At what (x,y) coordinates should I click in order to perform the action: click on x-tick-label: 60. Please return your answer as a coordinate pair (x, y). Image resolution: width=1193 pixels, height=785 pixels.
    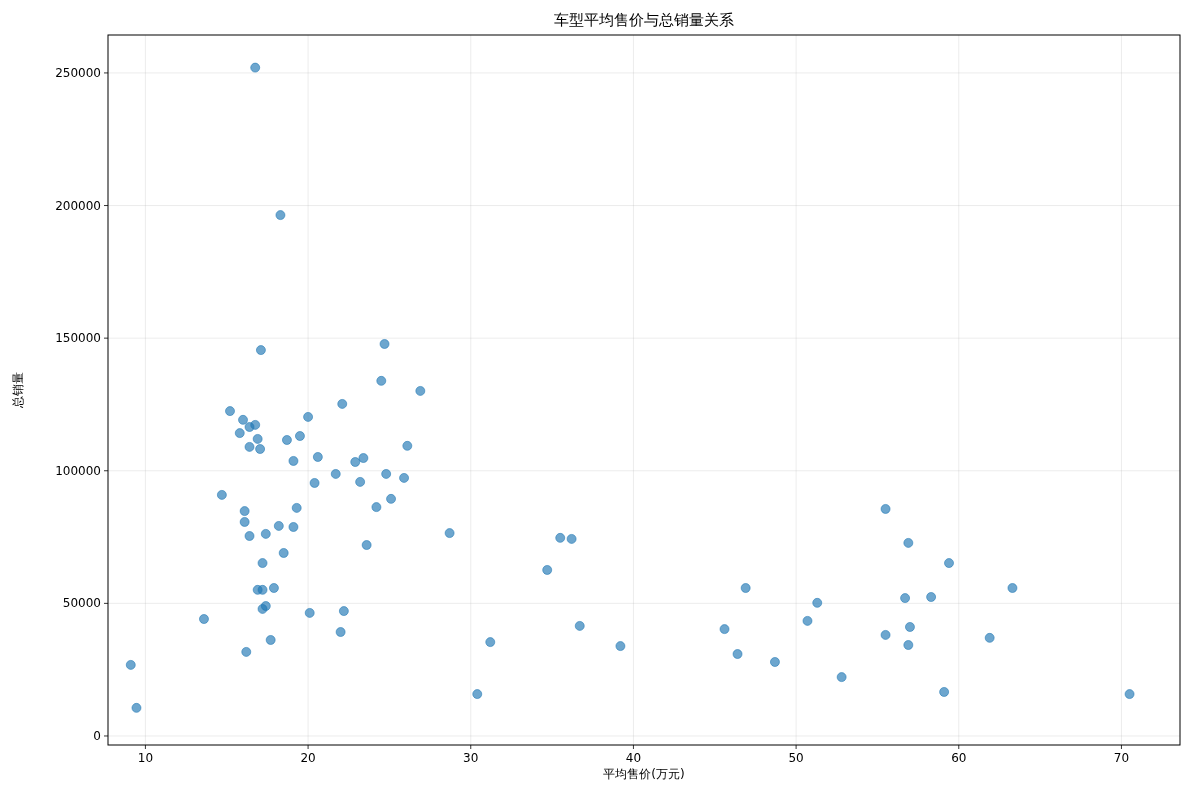
    Looking at the image, I should click on (959, 758).